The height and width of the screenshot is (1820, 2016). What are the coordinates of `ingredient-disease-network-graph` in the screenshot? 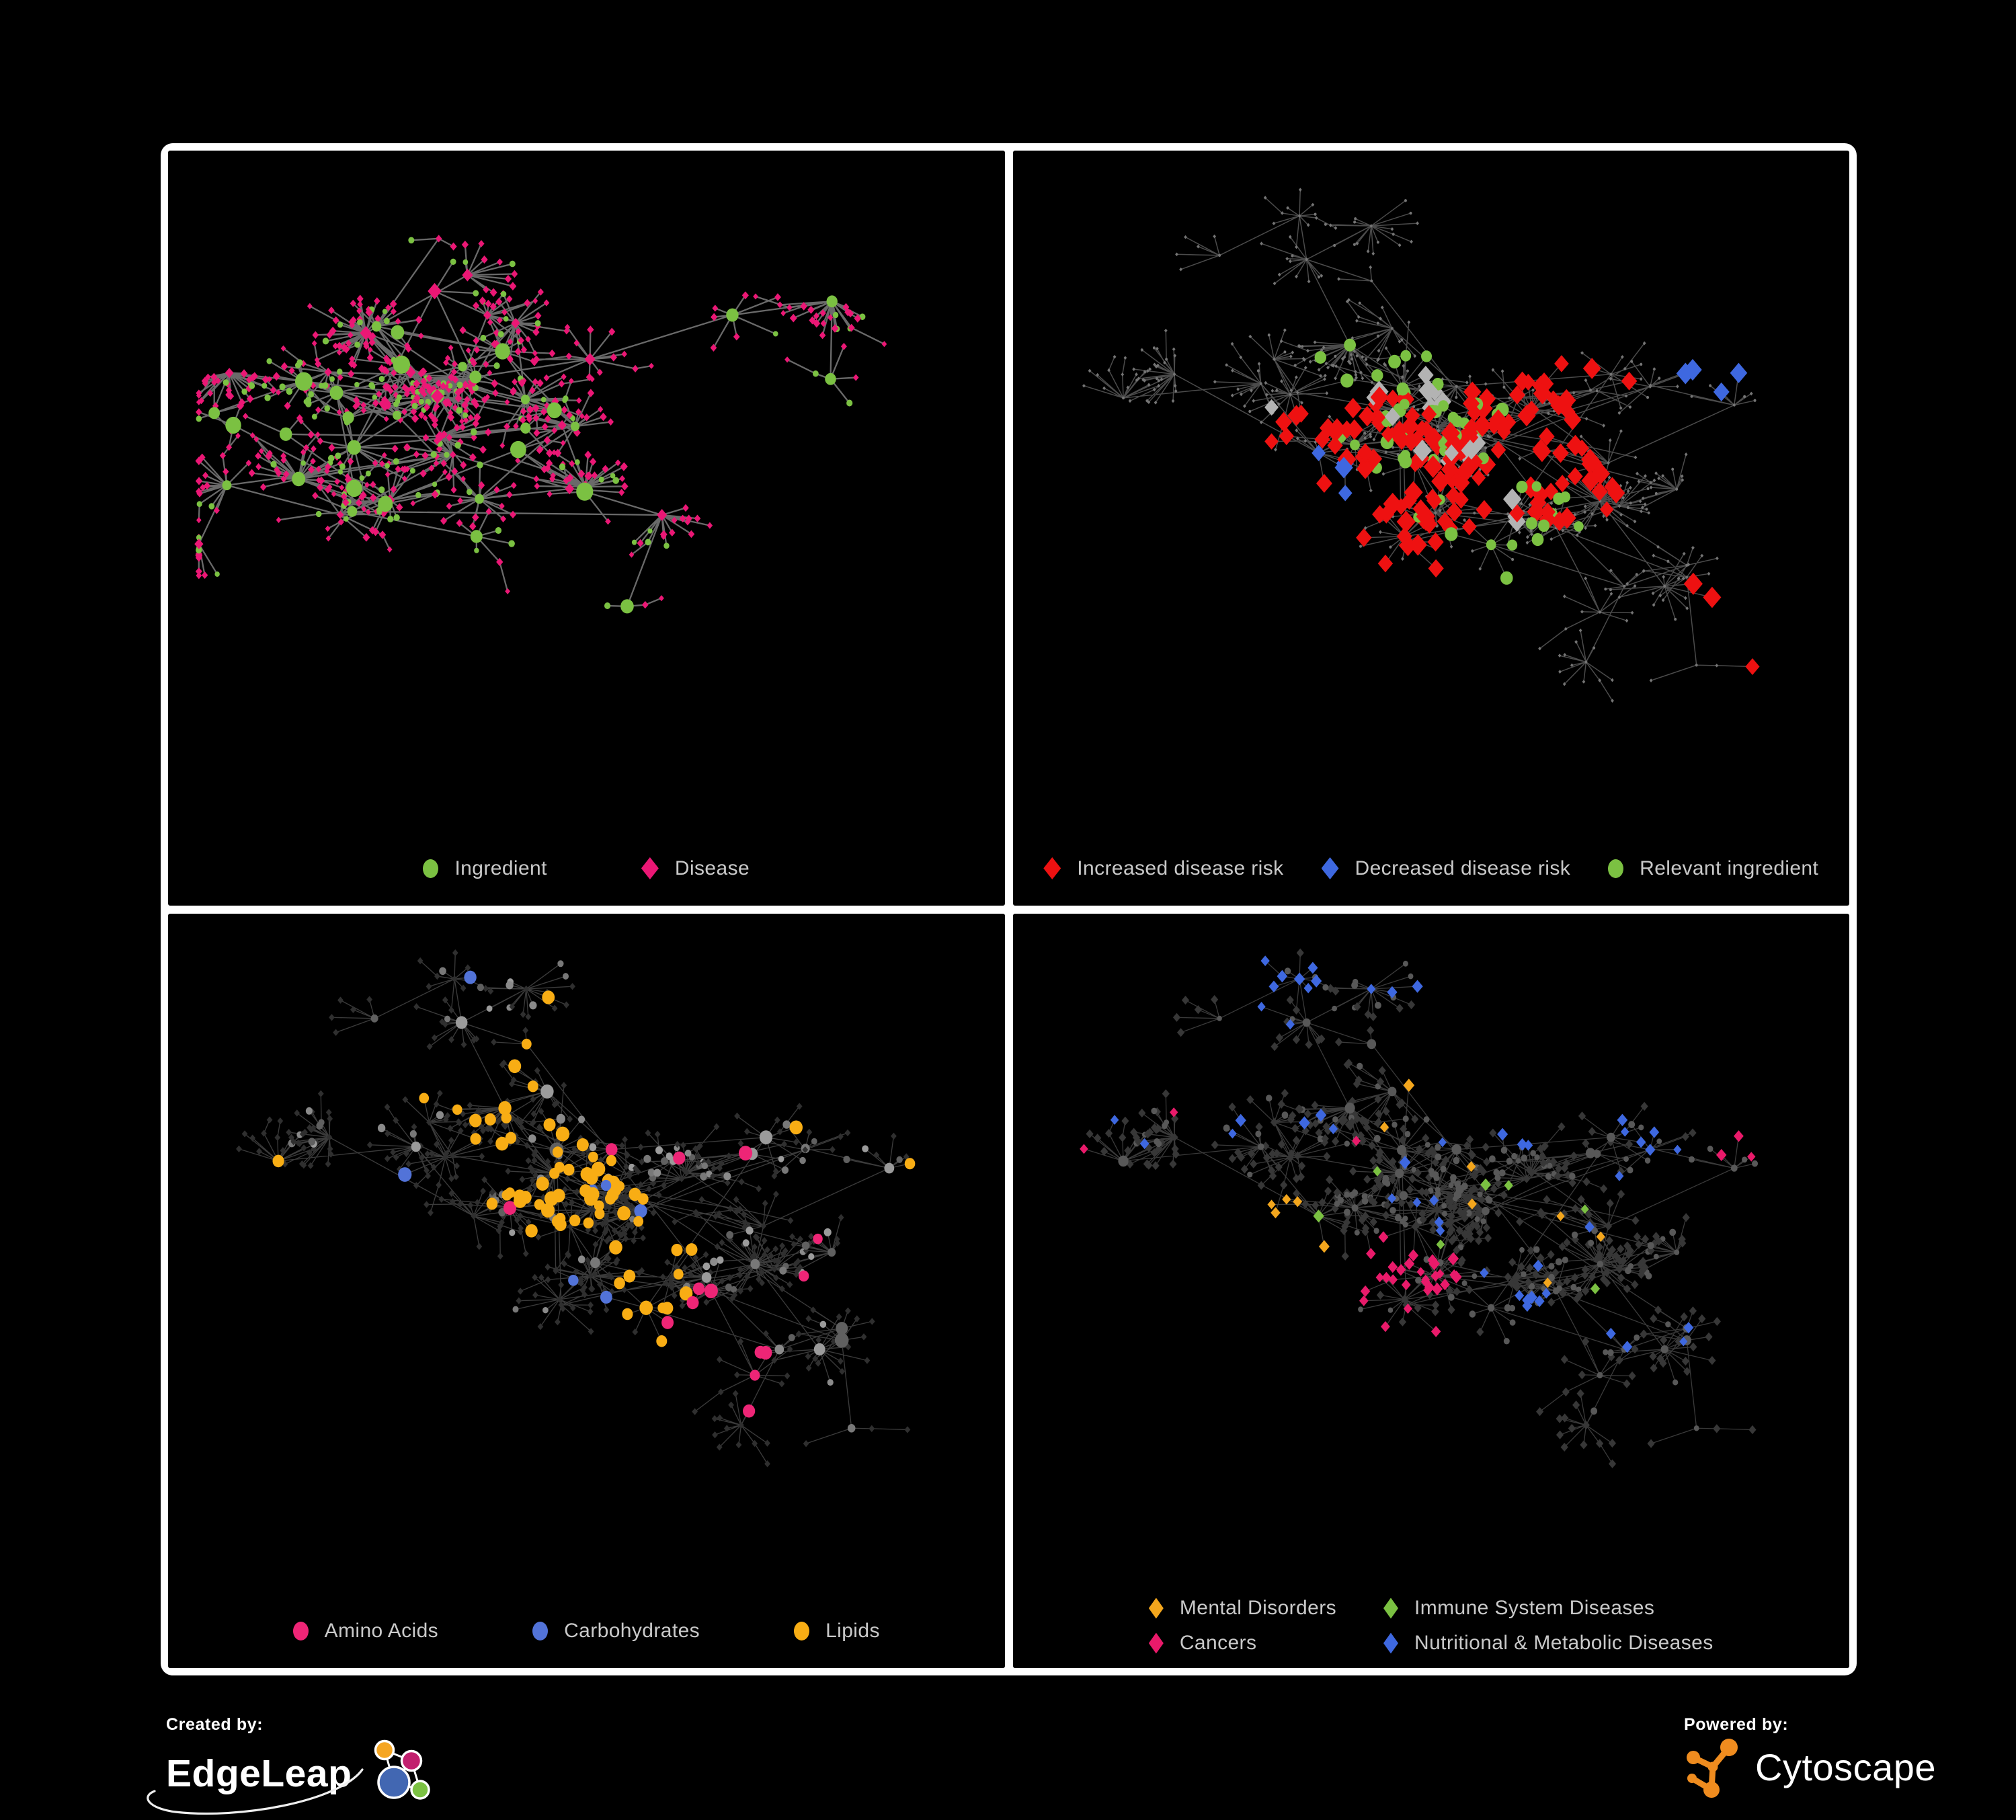 It's located at (540, 424).